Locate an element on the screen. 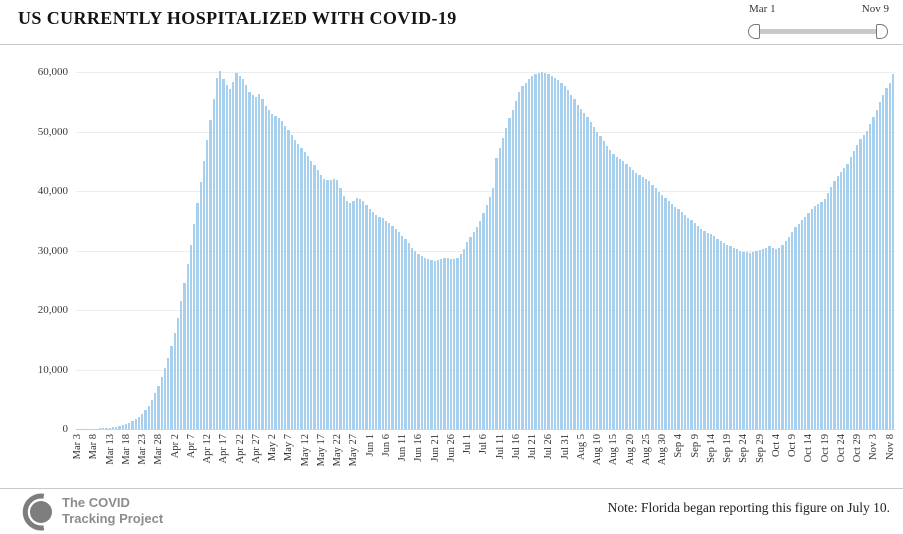  y-tick-label: 0 is located at coordinates (65, 429).